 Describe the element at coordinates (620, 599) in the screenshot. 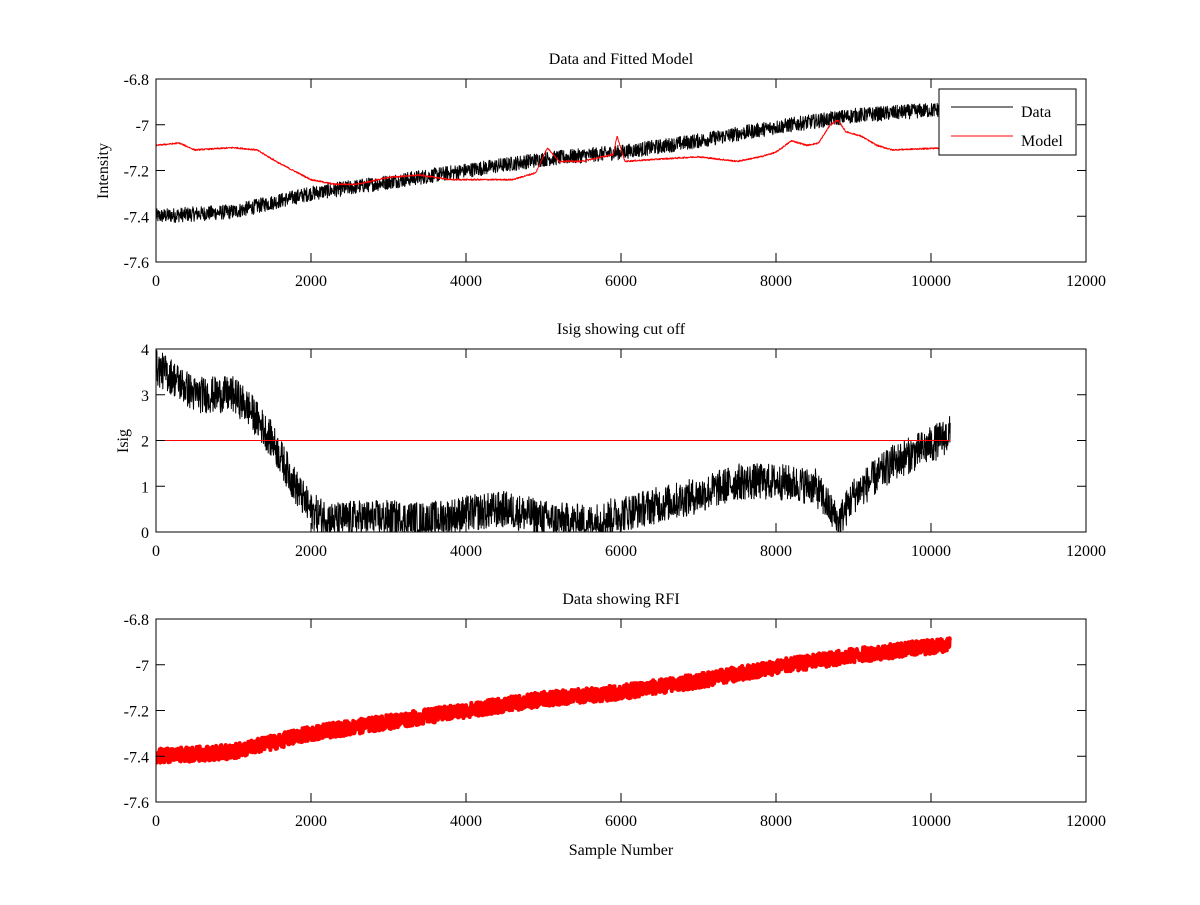

I see `chart-title: Data showing RFI` at that location.